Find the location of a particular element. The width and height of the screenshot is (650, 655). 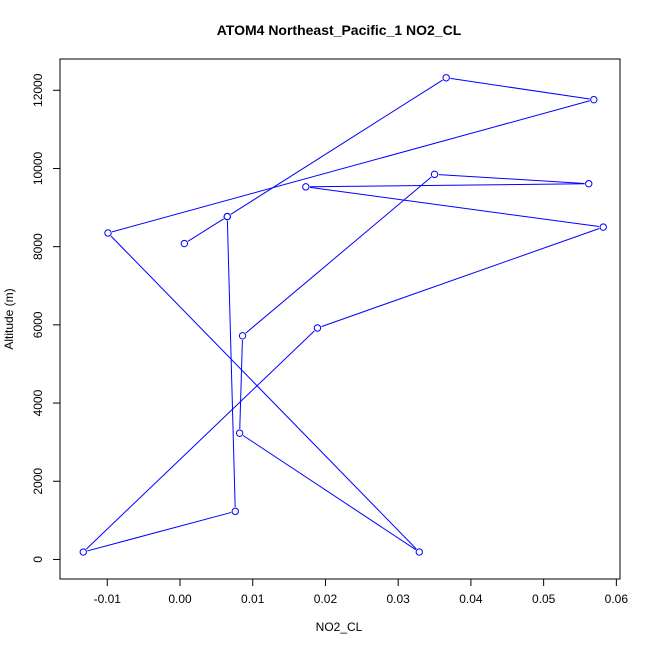

y-tick-label: 2000 is located at coordinates (38, 481).